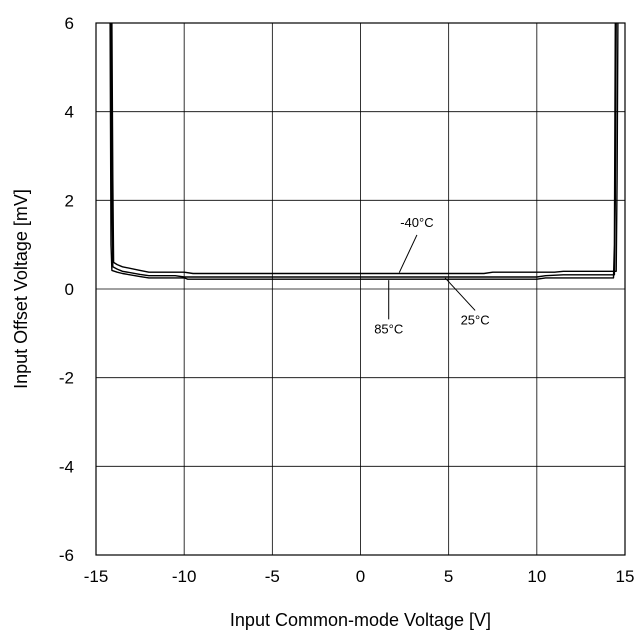 The height and width of the screenshot is (634, 640). I want to click on x-tick-label: -15, so click(96, 576).